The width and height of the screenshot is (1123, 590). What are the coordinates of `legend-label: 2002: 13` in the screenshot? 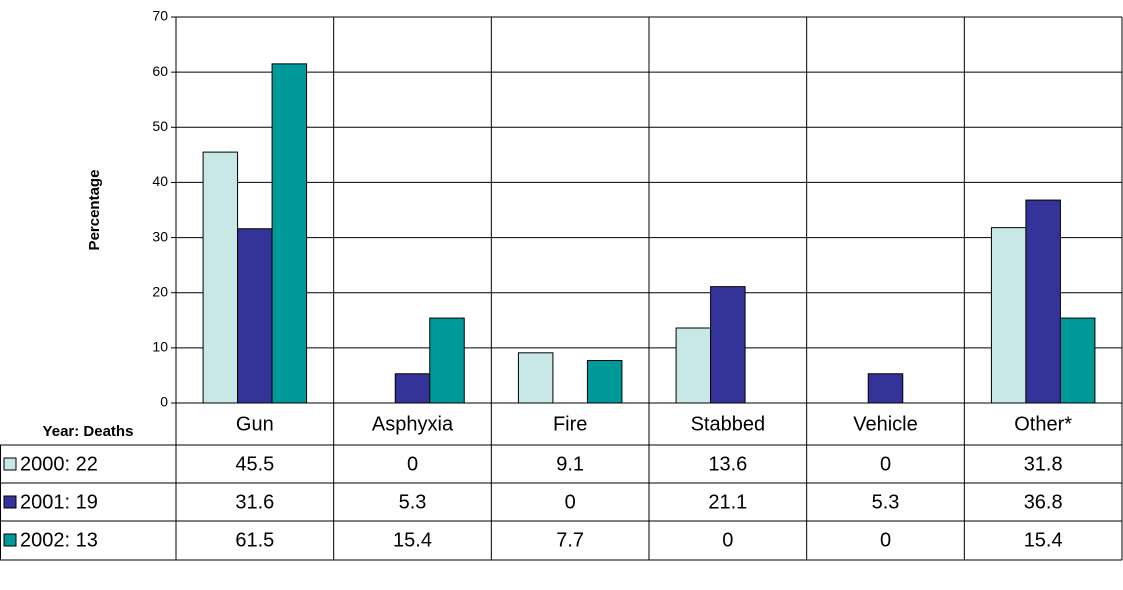 It's located at (59, 540).